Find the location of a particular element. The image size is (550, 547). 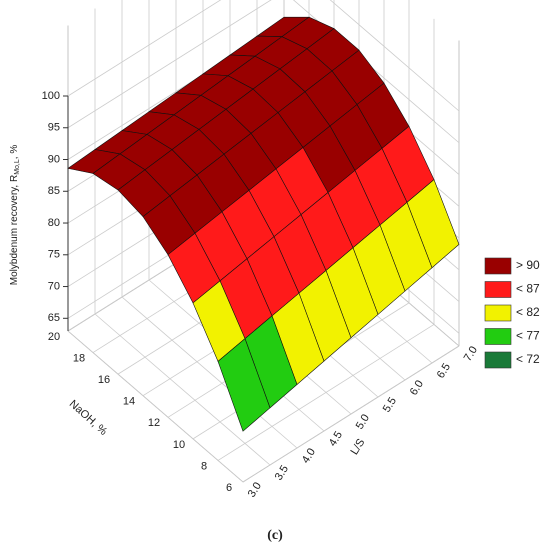

z-tick-label: 90 is located at coordinates (54, 159).